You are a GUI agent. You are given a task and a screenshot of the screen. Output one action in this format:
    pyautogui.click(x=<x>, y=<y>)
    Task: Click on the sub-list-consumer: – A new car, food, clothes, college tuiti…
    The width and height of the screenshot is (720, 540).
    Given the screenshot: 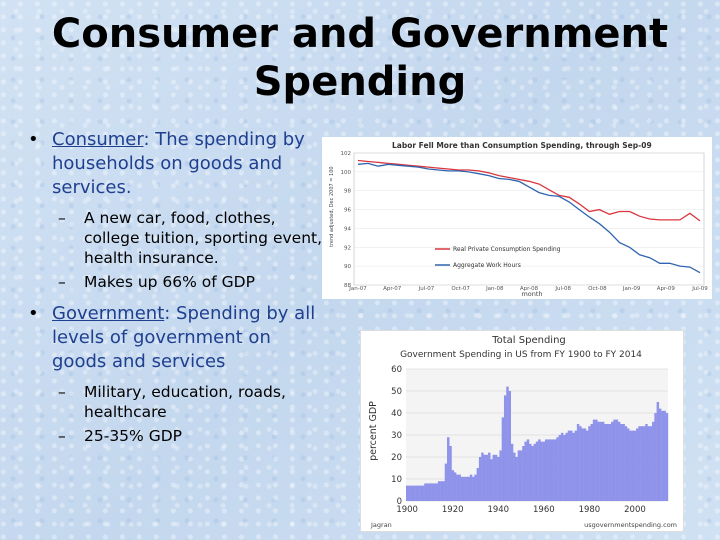 What is the action you would take?
    pyautogui.click(x=175, y=250)
    